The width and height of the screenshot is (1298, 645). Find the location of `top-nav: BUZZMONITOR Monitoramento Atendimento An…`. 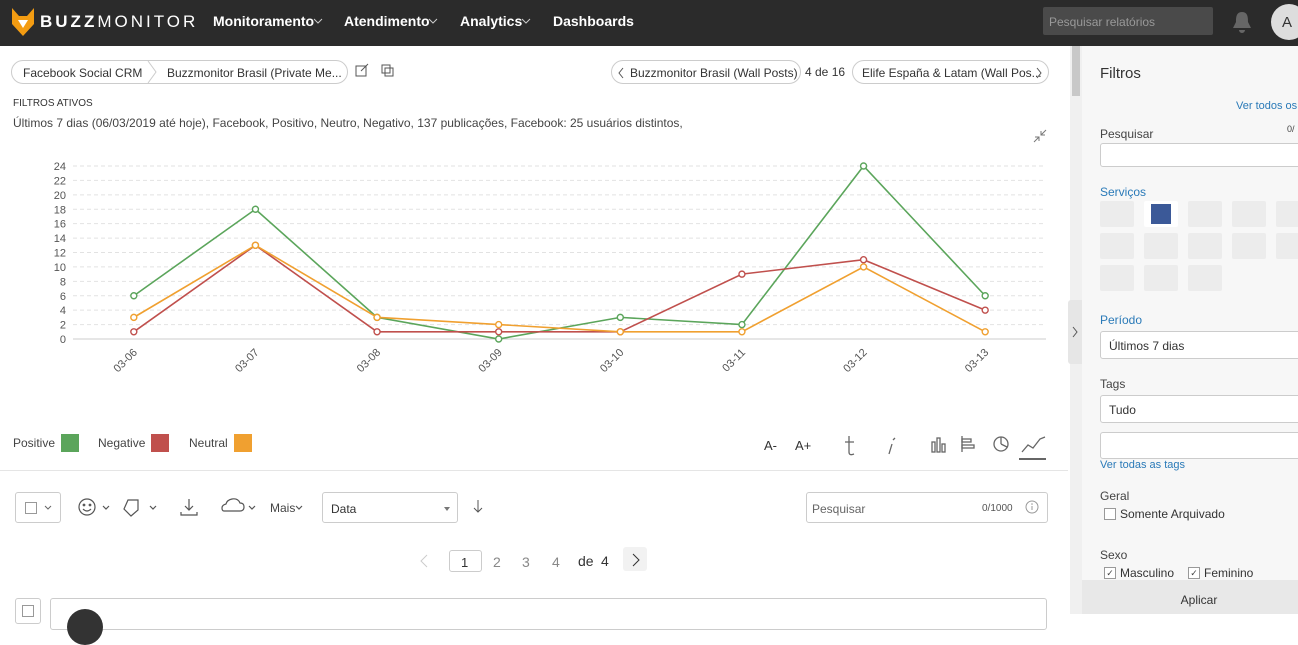

top-nav: BUZZMONITOR Monitoramento Atendimento An… is located at coordinates (649, 23).